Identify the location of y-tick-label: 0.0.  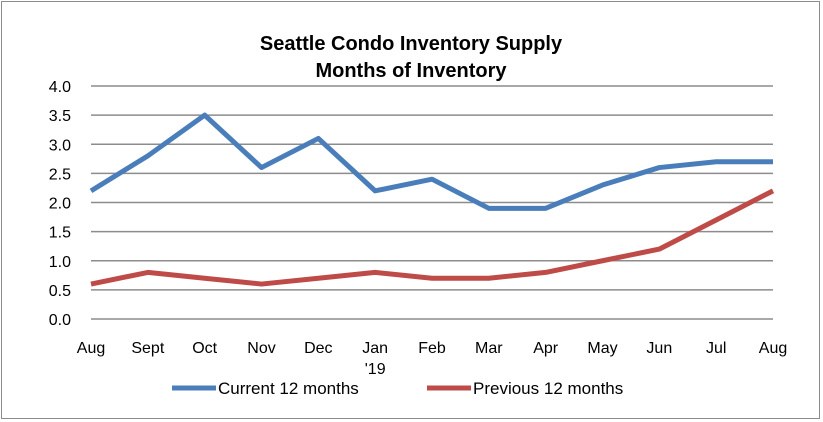
(60, 320).